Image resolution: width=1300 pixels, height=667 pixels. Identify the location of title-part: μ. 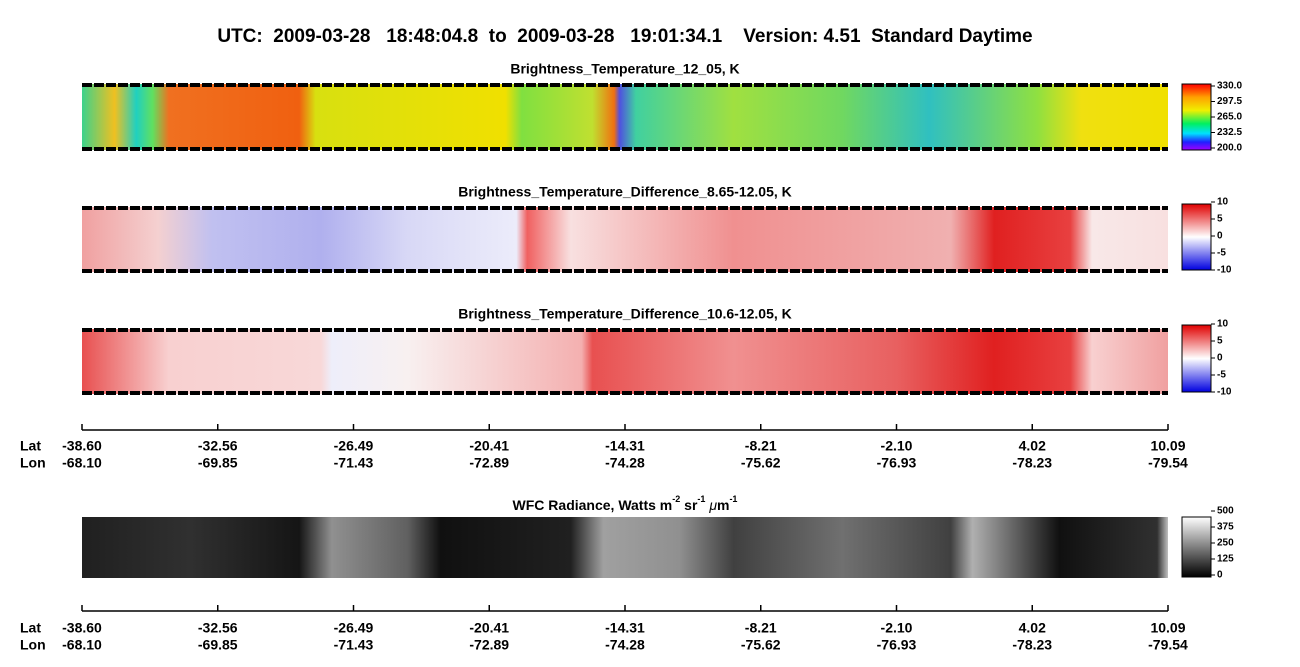
(712, 505).